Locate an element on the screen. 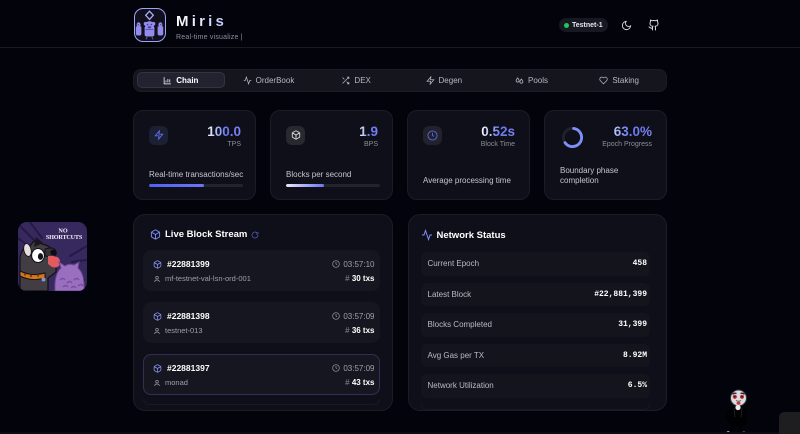  svg-text: SHORTCUTS is located at coordinates (64, 237).